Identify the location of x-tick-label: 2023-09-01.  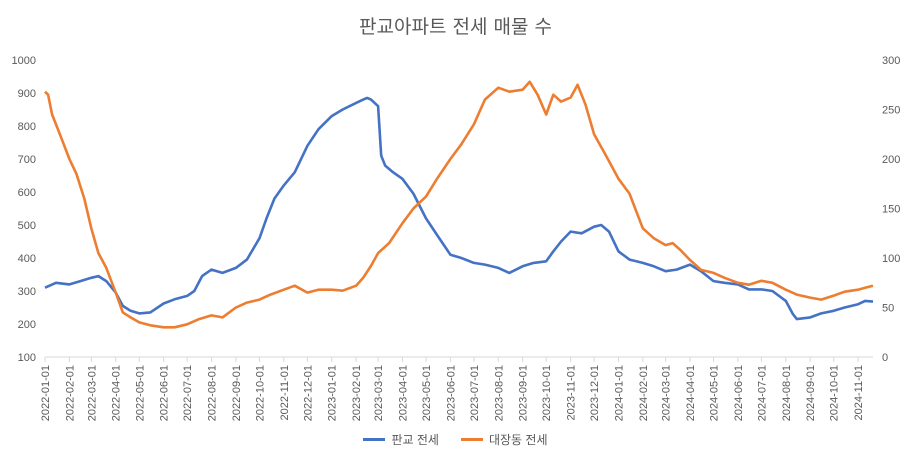
(524, 393).